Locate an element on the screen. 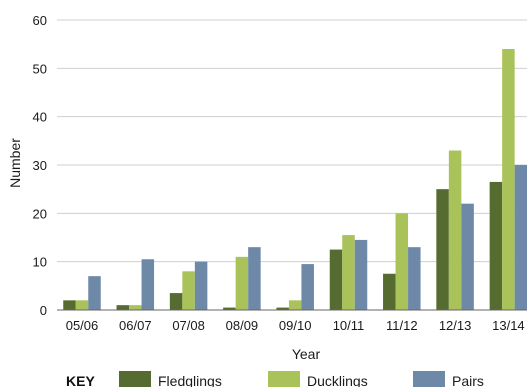 Image resolution: width=527 pixels, height=387 pixels. legend-label-fledglings: Fledglings is located at coordinates (190, 380).